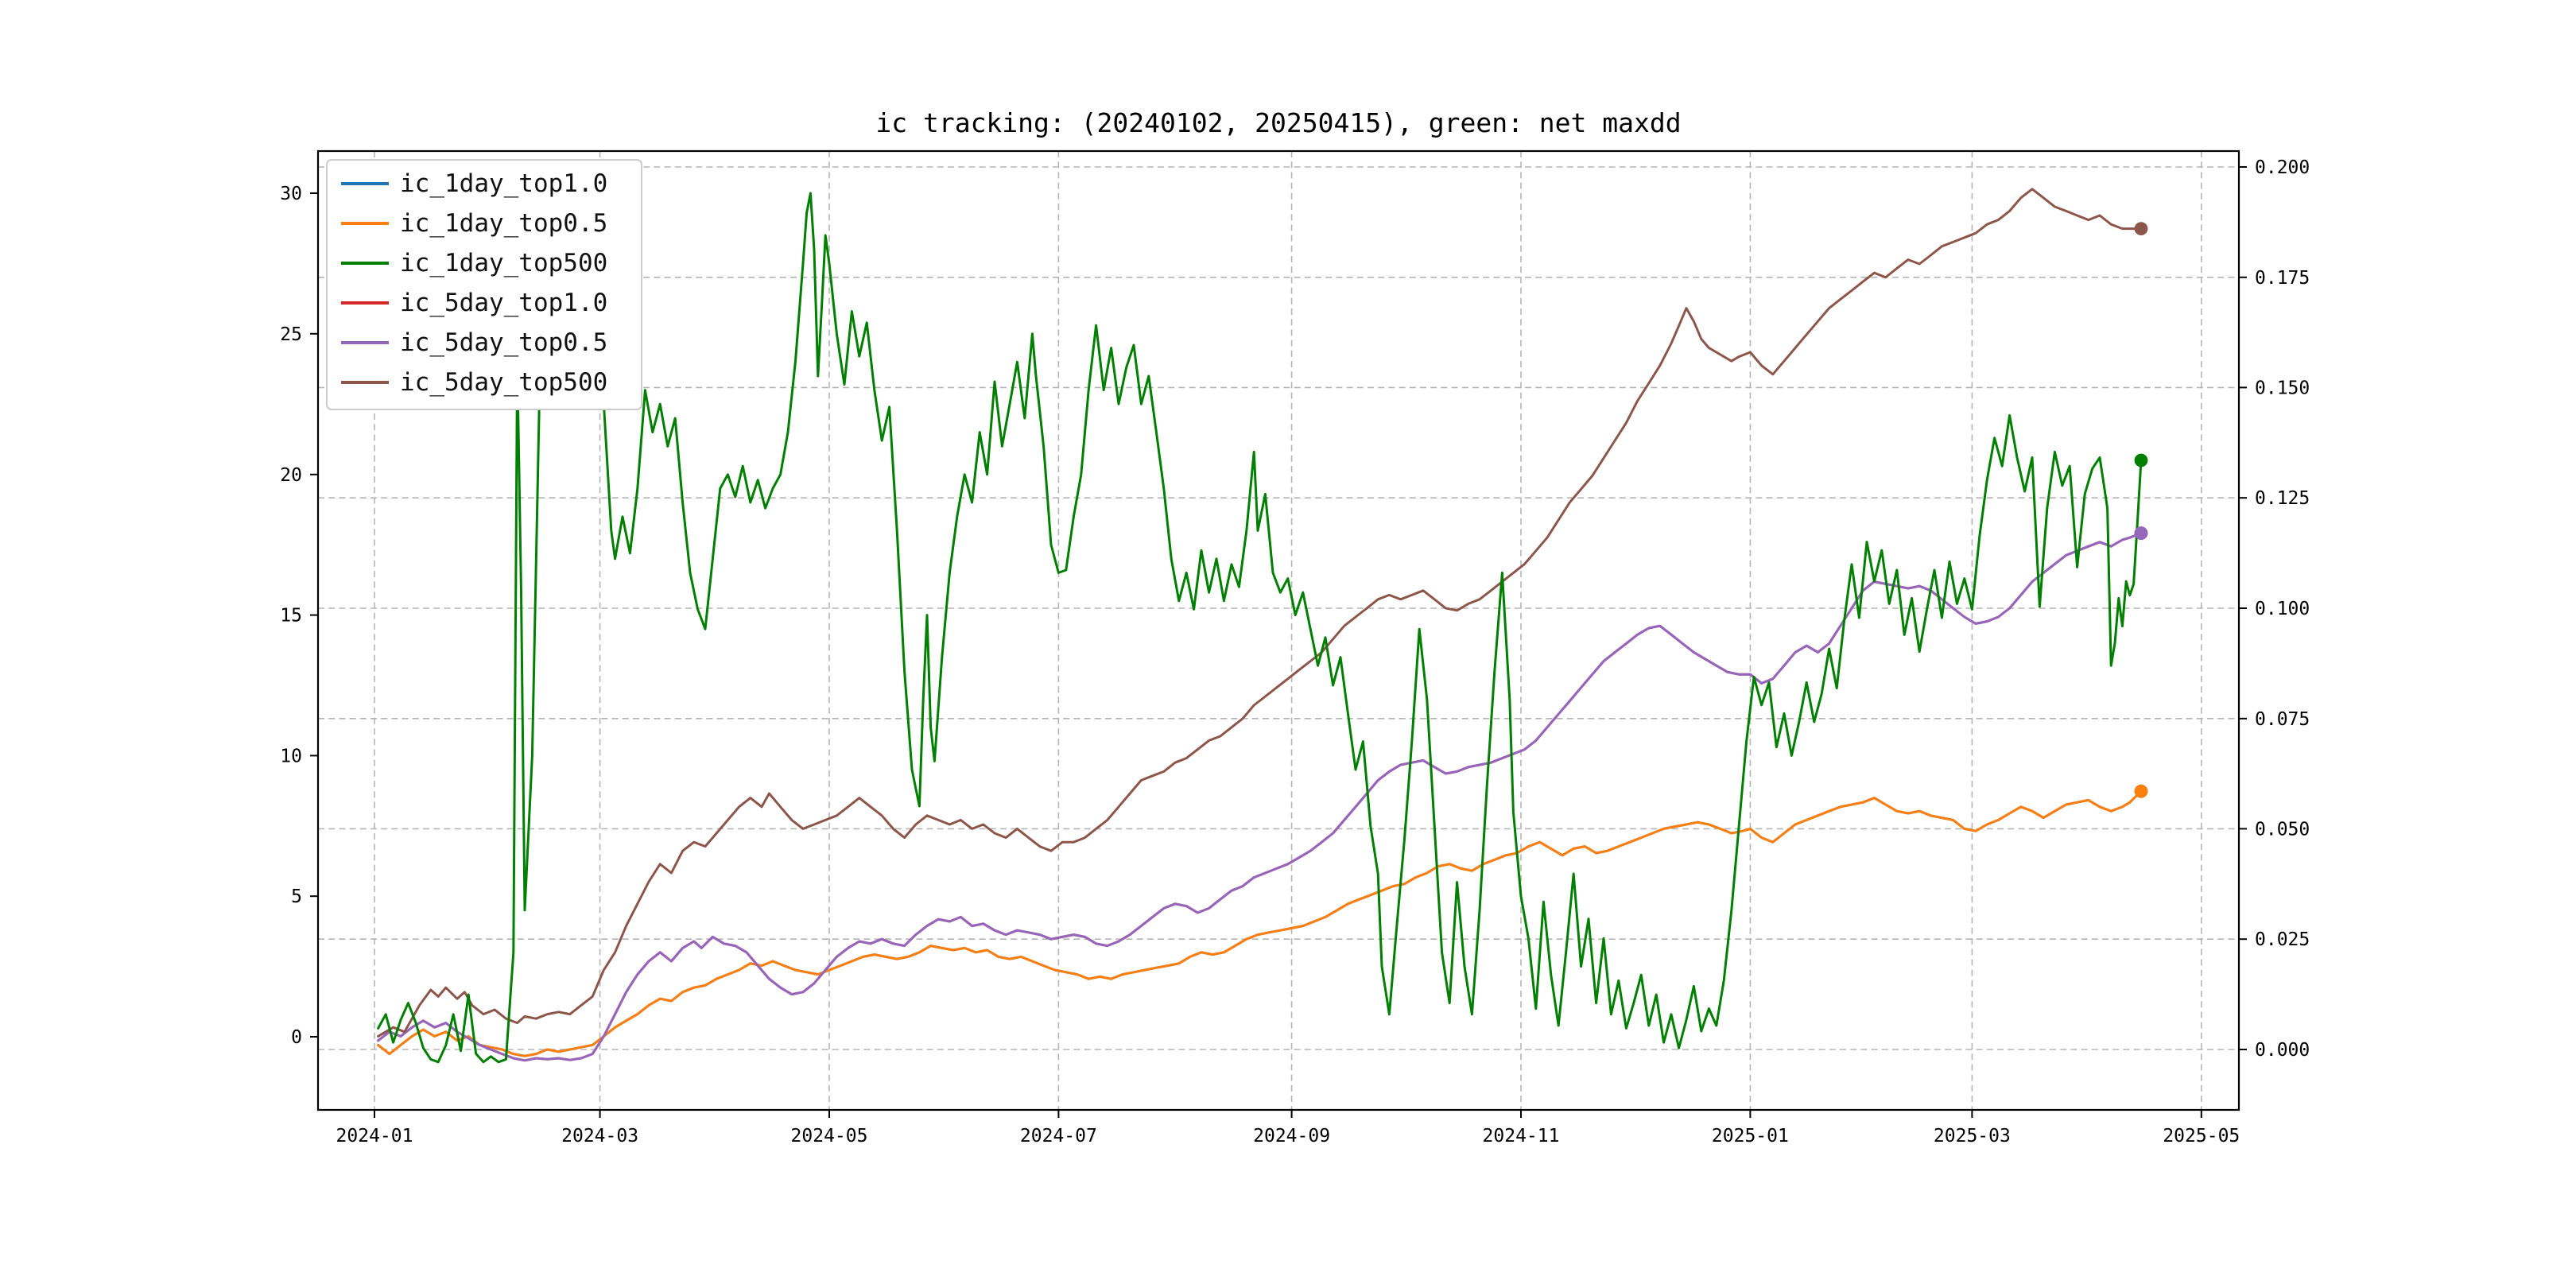  I want to click on right-y-tick-label-0.100: 0.100, so click(2282, 609).